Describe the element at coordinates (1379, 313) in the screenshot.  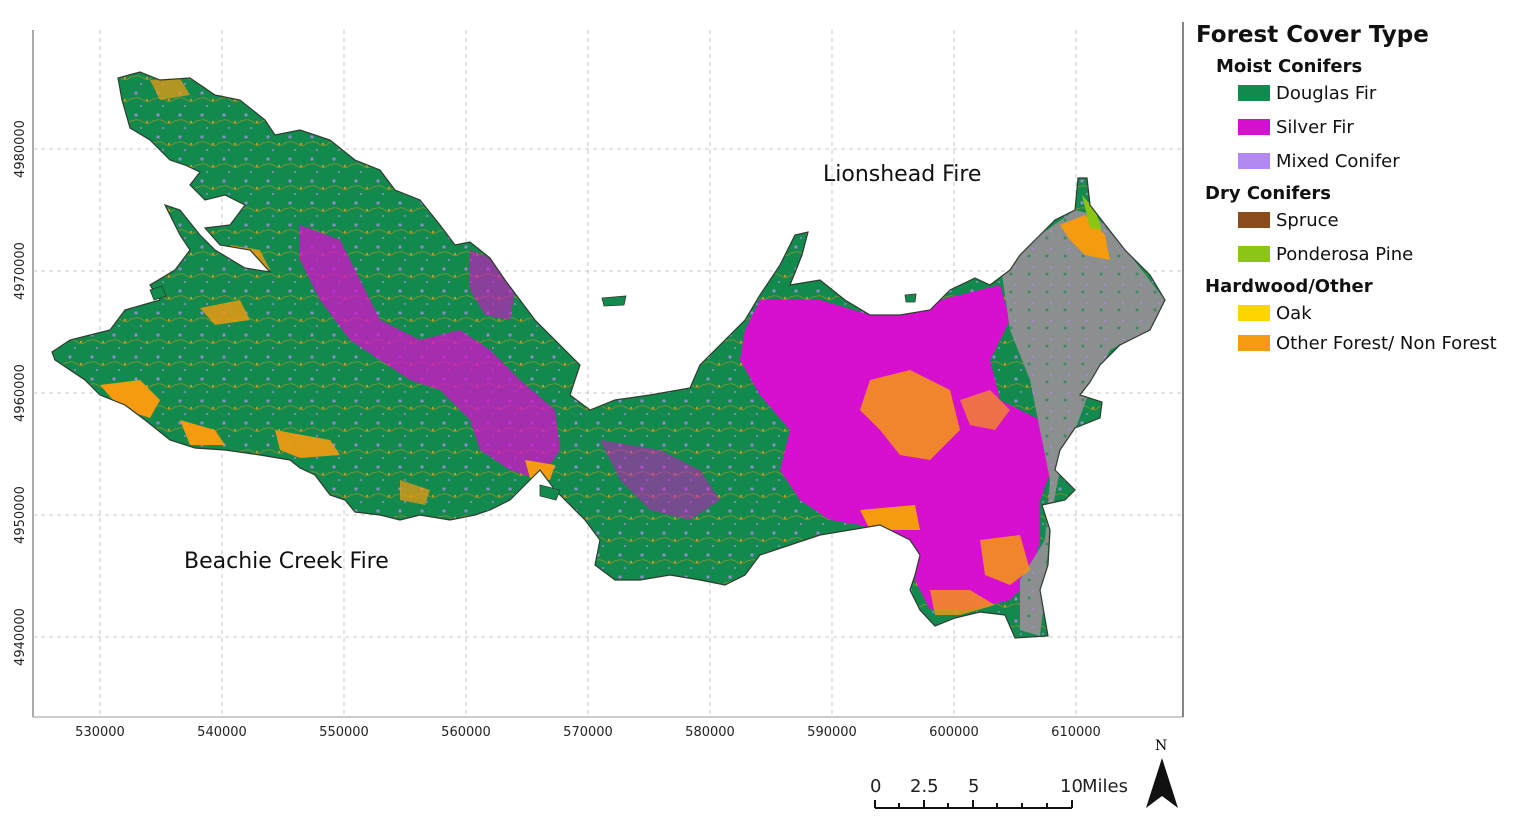
I see `legend-item-oak: Oak` at that location.